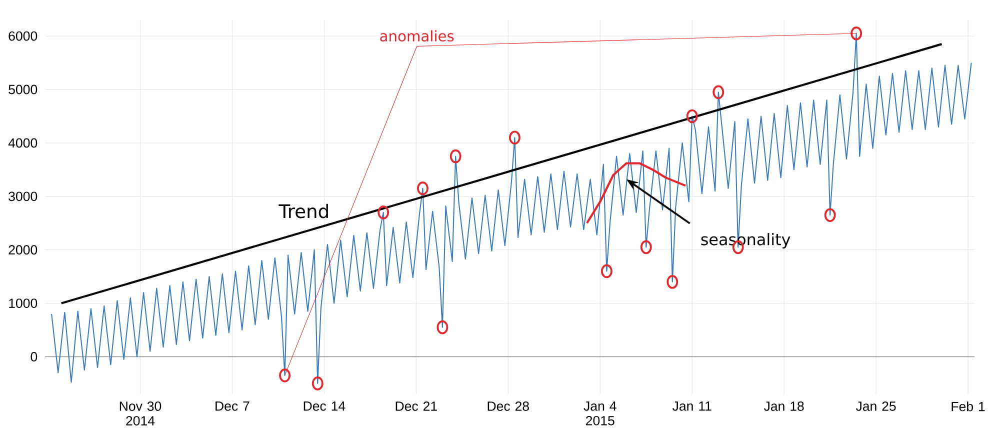 The width and height of the screenshot is (995, 430). I want to click on x-tick-label: Nov 30 2014, so click(141, 413).